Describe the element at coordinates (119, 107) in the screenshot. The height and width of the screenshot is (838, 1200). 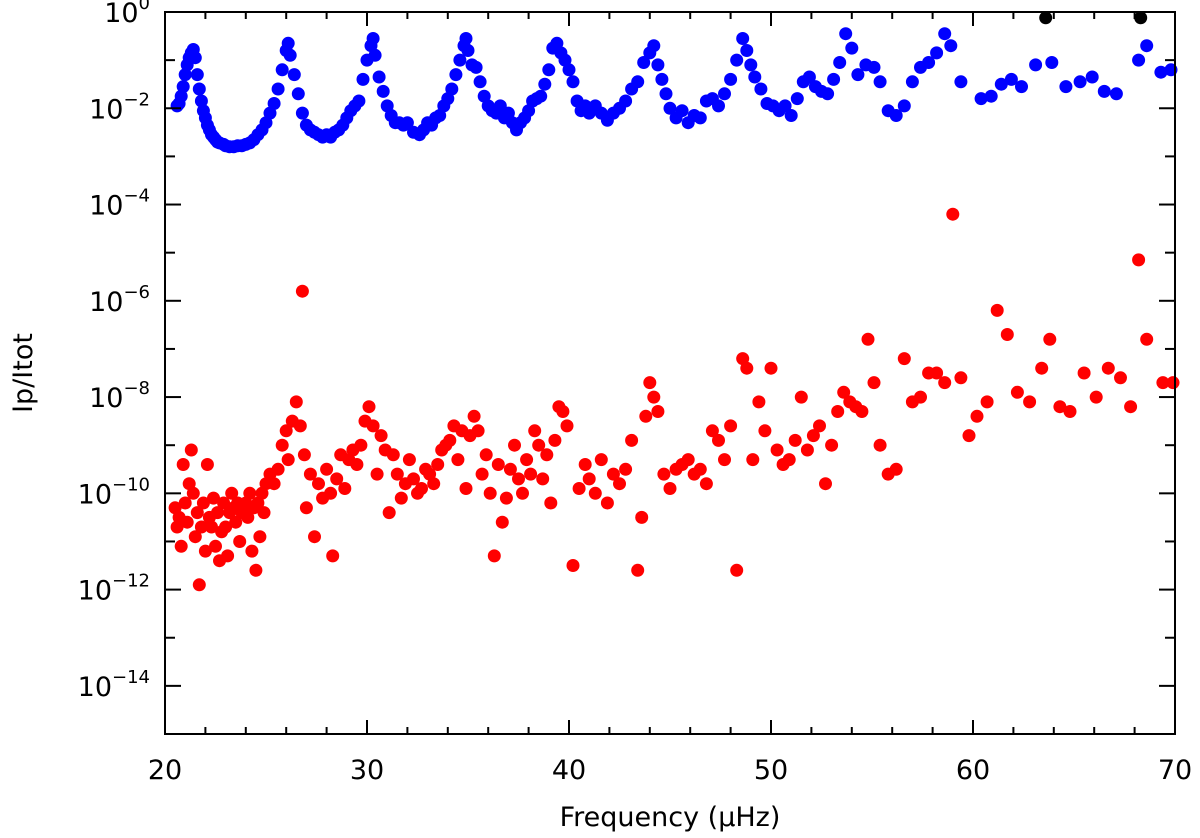
I see `y-tick-label: 10⁻²` at that location.